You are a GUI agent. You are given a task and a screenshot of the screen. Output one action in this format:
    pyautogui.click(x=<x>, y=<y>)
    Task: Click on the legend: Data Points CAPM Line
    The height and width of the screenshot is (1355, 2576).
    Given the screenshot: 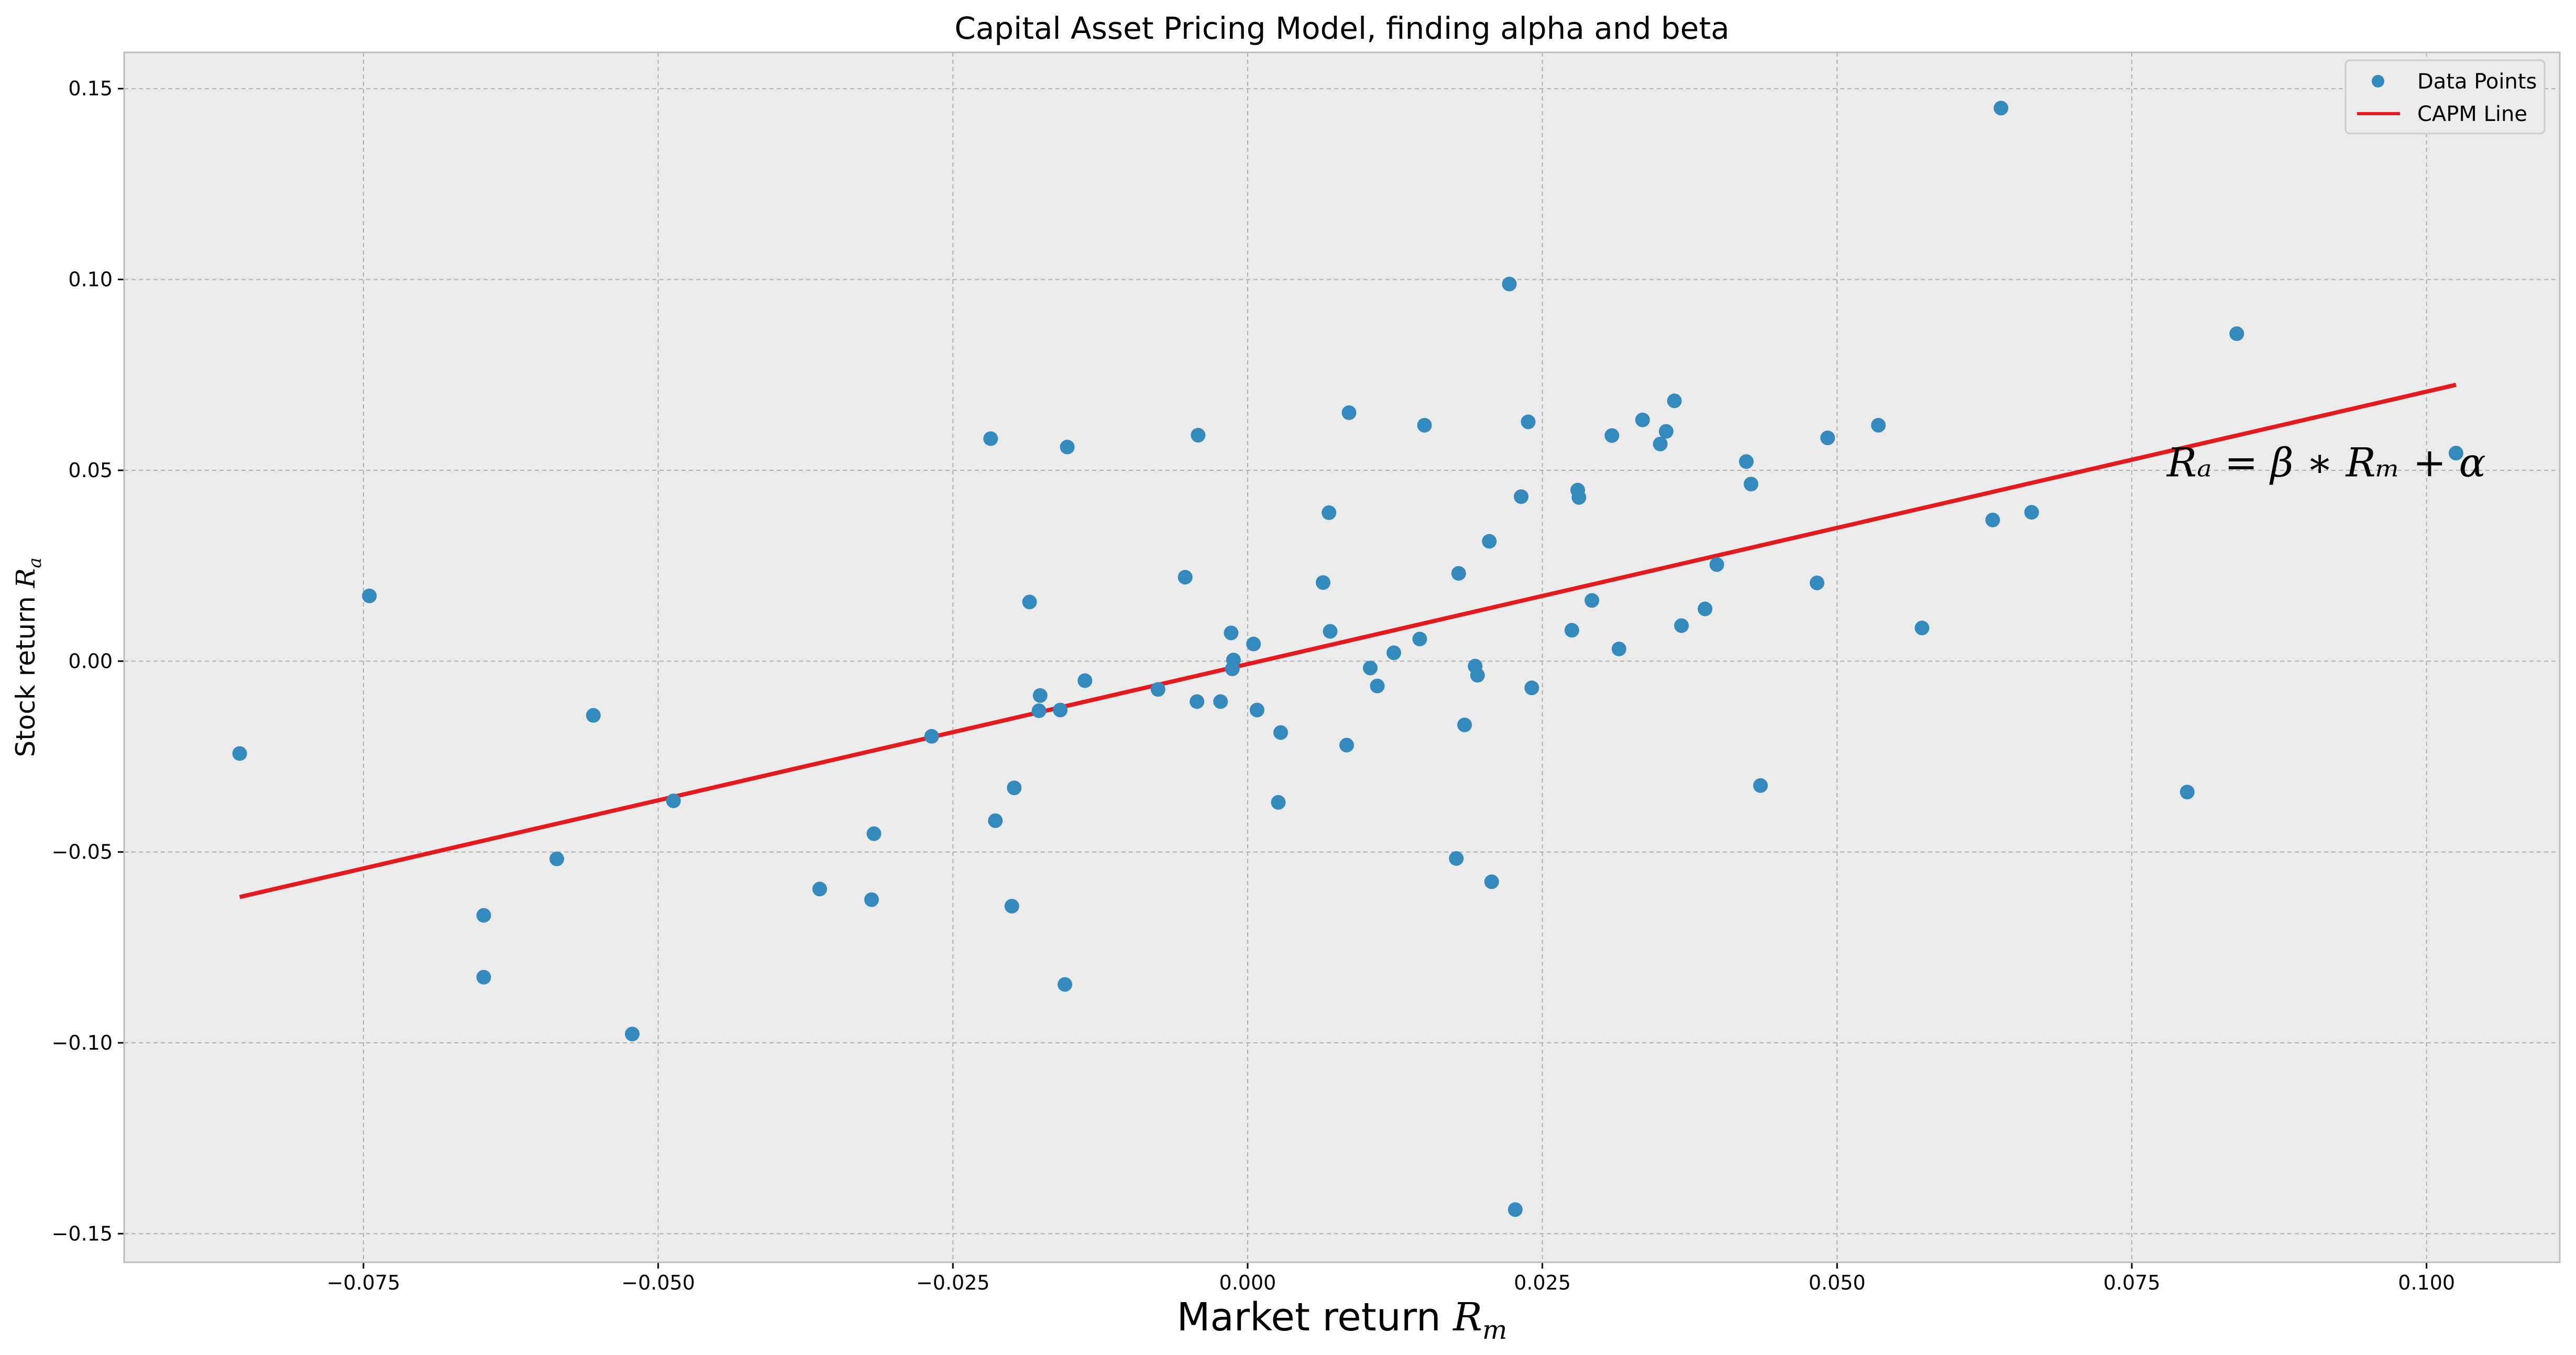 What is the action you would take?
    pyautogui.click(x=2445, y=97)
    